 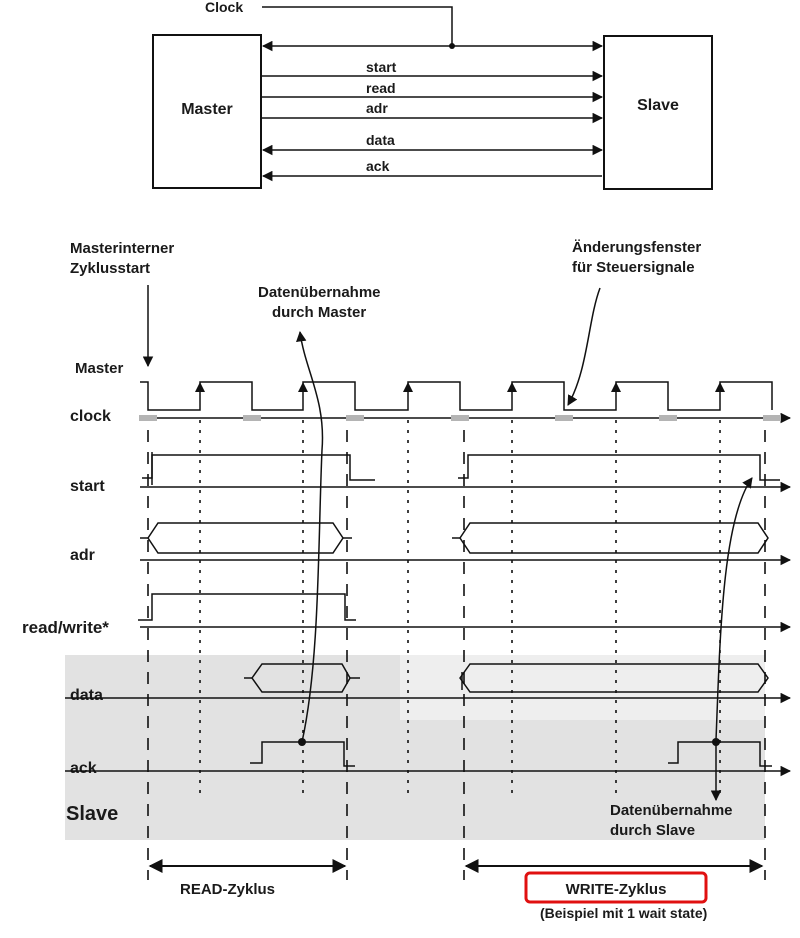 I want to click on clock-input-label: Clock, so click(x=224, y=7).